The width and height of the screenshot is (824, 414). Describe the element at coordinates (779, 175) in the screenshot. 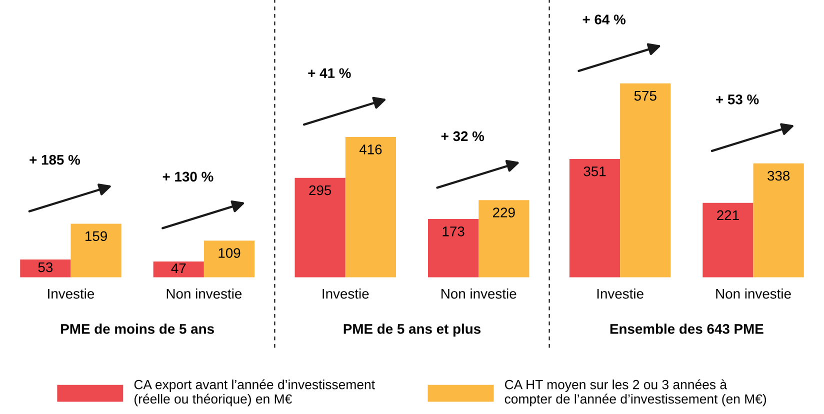

I see `data-label: 338` at that location.